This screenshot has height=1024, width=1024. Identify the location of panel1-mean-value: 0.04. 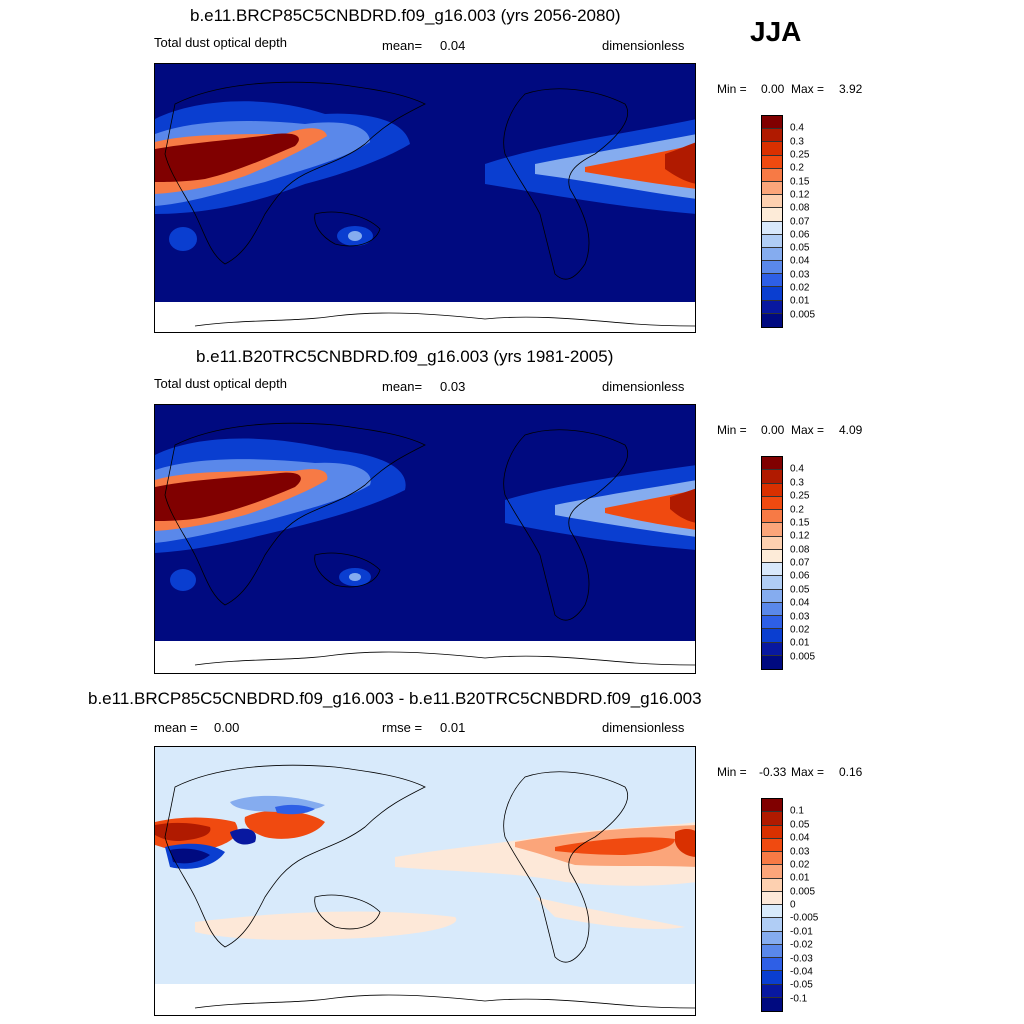
(453, 45).